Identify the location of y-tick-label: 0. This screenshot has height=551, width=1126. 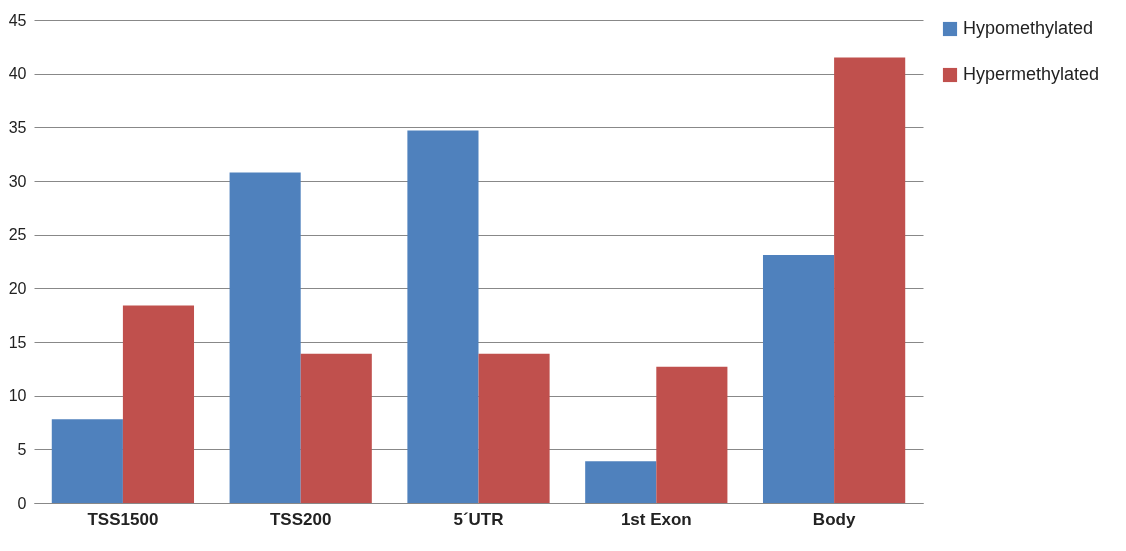
(22, 503).